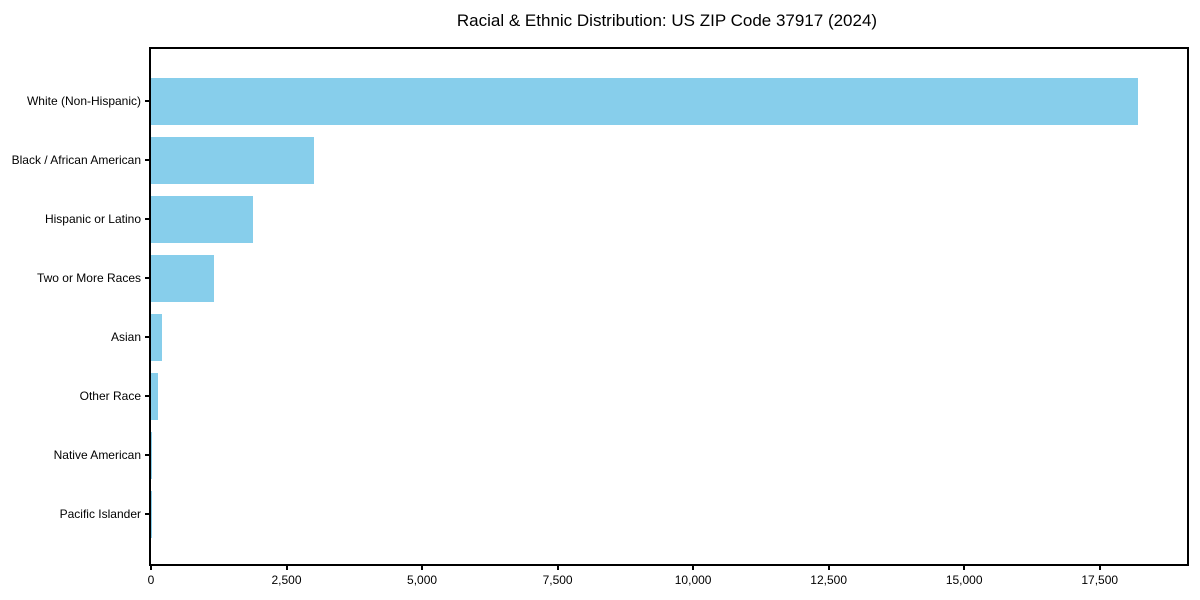  I want to click on y-category-label-5: Other Race, so click(110, 396).